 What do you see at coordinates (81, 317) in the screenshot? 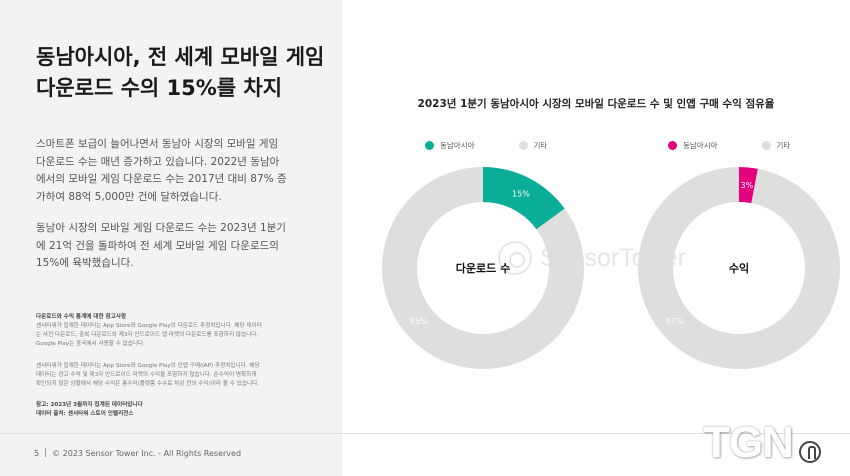
I see `notes-heading: 다운로드와 수익 통계에 대한 참고사항` at bounding box center [81, 317].